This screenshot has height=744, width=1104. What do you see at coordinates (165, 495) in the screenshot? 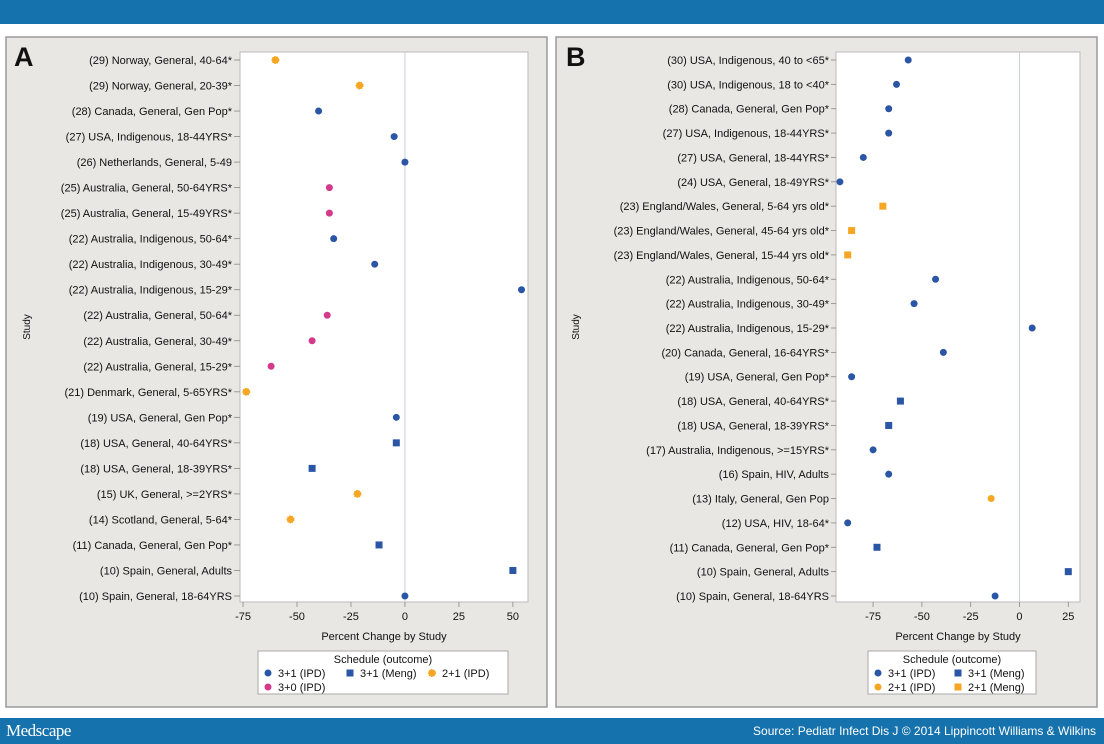
I see `study-label: (15) UK, General, >=2YRS*` at bounding box center [165, 495].